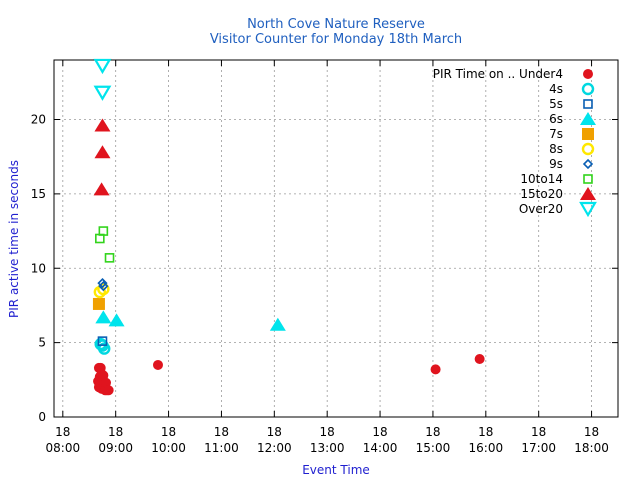 The height and width of the screenshot is (480, 640). What do you see at coordinates (327, 448) in the screenshot?
I see `x-tick-time-label: 13:00` at bounding box center [327, 448].